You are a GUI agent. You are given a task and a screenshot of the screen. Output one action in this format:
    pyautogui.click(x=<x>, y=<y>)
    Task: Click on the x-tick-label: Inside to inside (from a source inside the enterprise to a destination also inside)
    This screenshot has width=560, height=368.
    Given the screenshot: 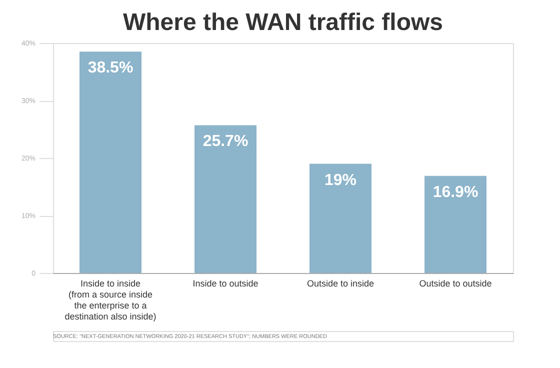 What is the action you would take?
    pyautogui.click(x=110, y=300)
    